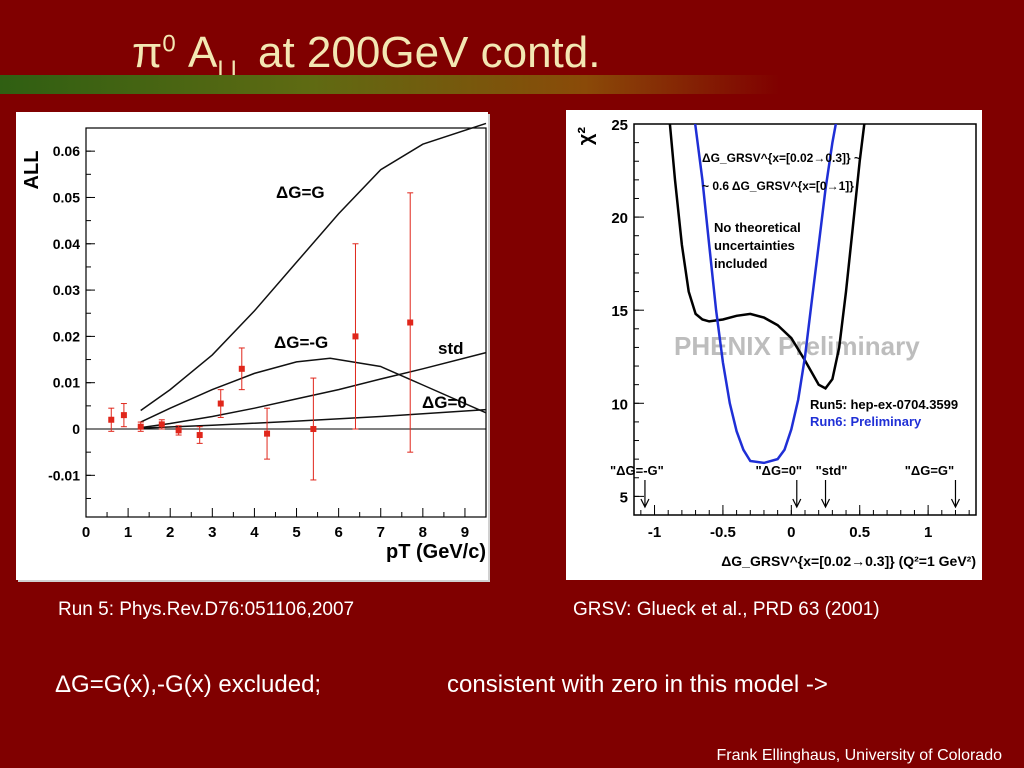 The width and height of the screenshot is (1024, 768). I want to click on note-line: No theoretical, so click(757, 227).